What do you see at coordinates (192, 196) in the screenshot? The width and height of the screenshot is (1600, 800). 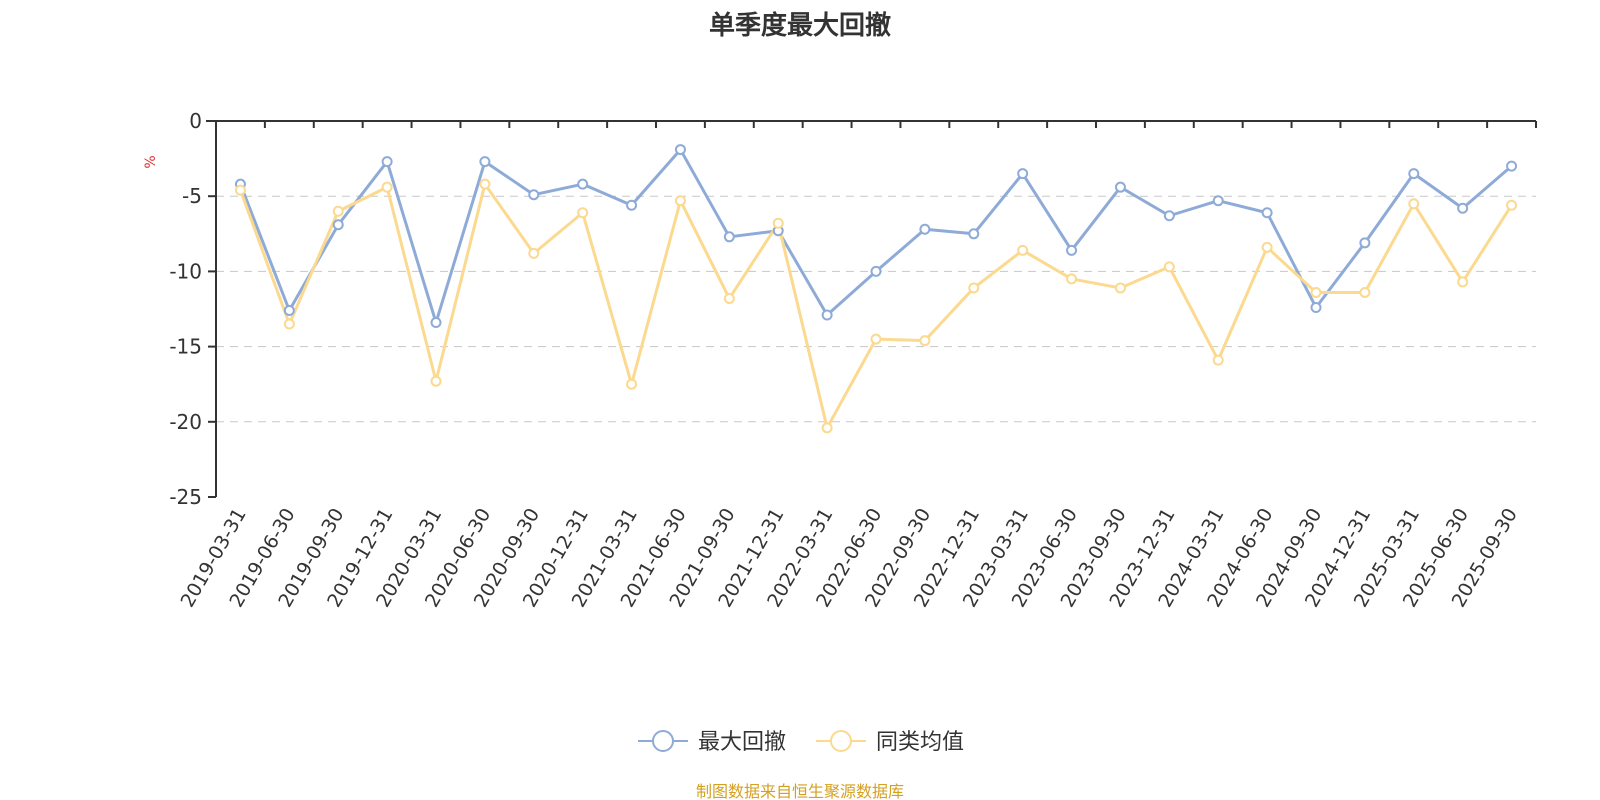 I see `y-tick-label: -5` at bounding box center [192, 196].